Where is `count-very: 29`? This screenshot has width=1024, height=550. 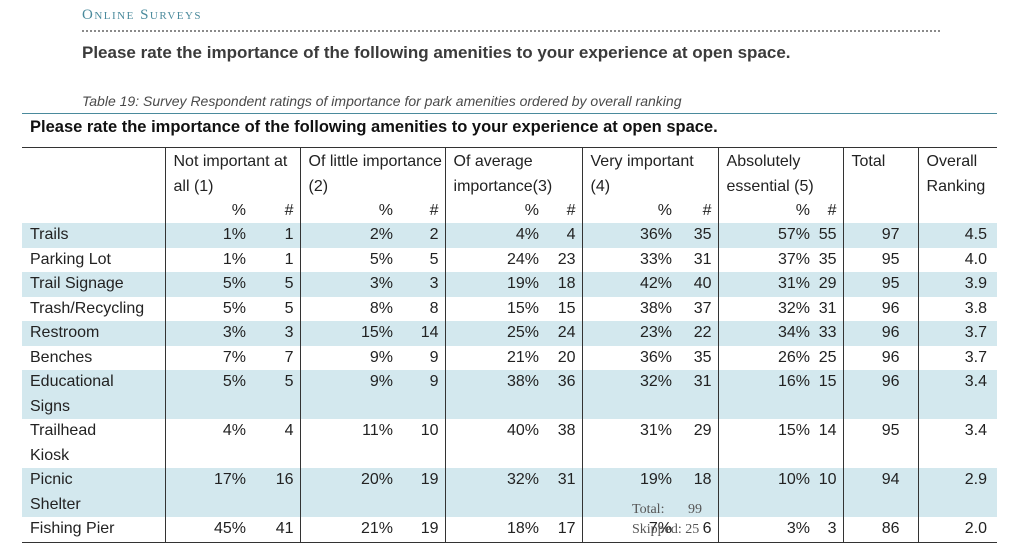
count-very: 29 is located at coordinates (702, 430).